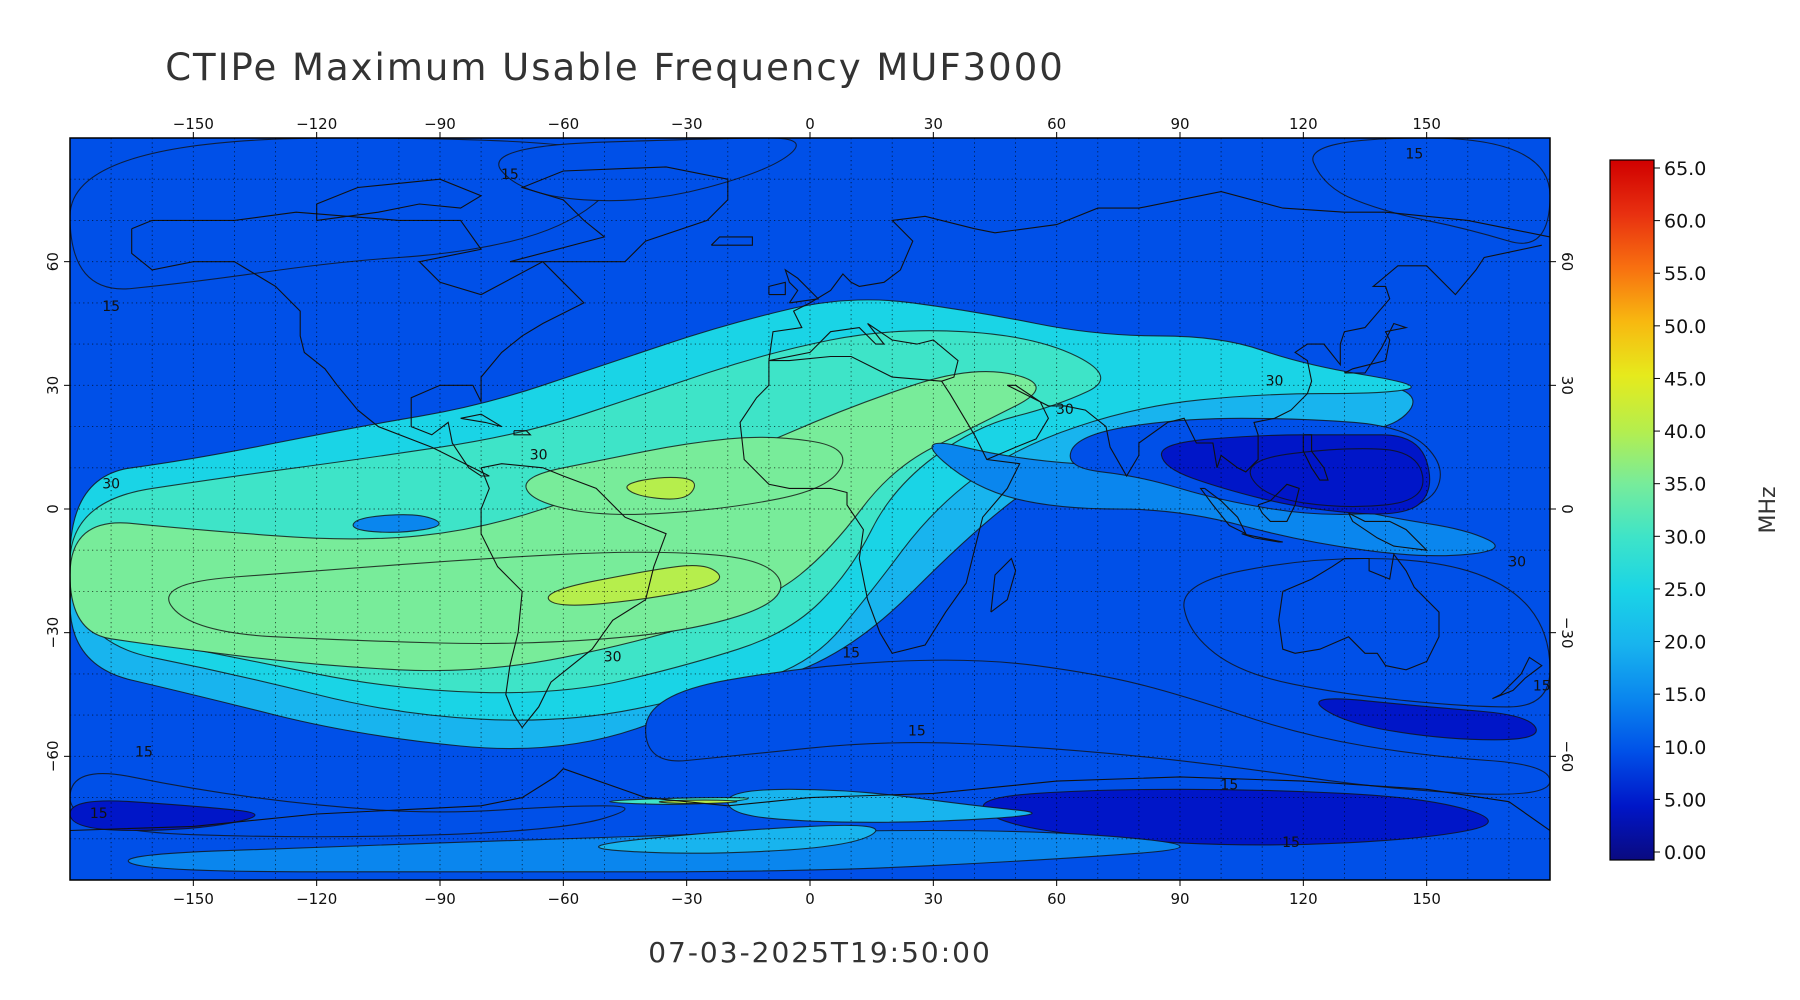 The image size is (1800, 1000). What do you see at coordinates (1056, 124) in the screenshot?
I see `x-tick-label-top: 60` at bounding box center [1056, 124].